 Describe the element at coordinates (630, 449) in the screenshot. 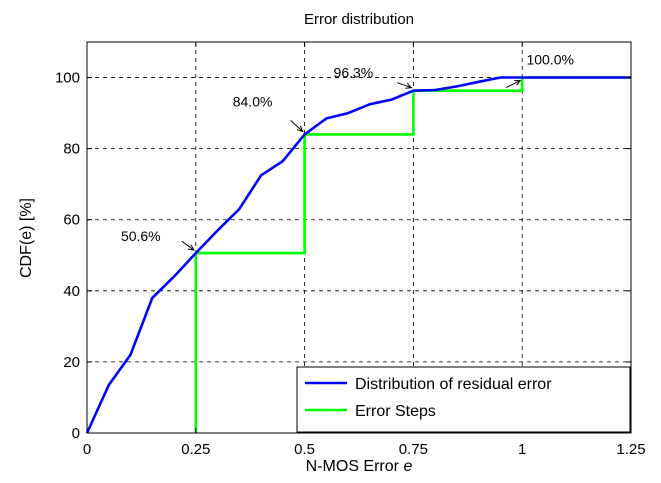

I see `x-tick-label: 1.25` at that location.